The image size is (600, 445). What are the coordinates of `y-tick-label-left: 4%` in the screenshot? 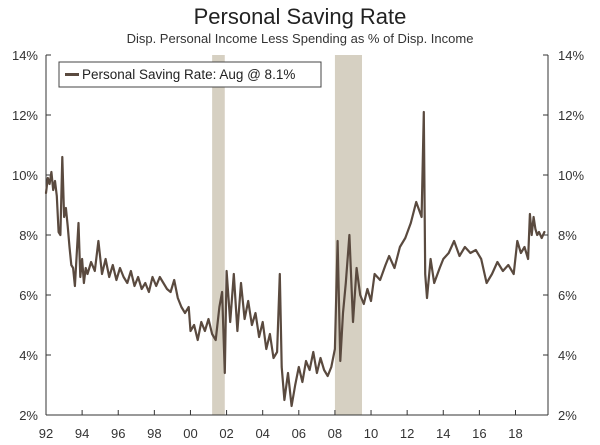 It's located at (28, 355).